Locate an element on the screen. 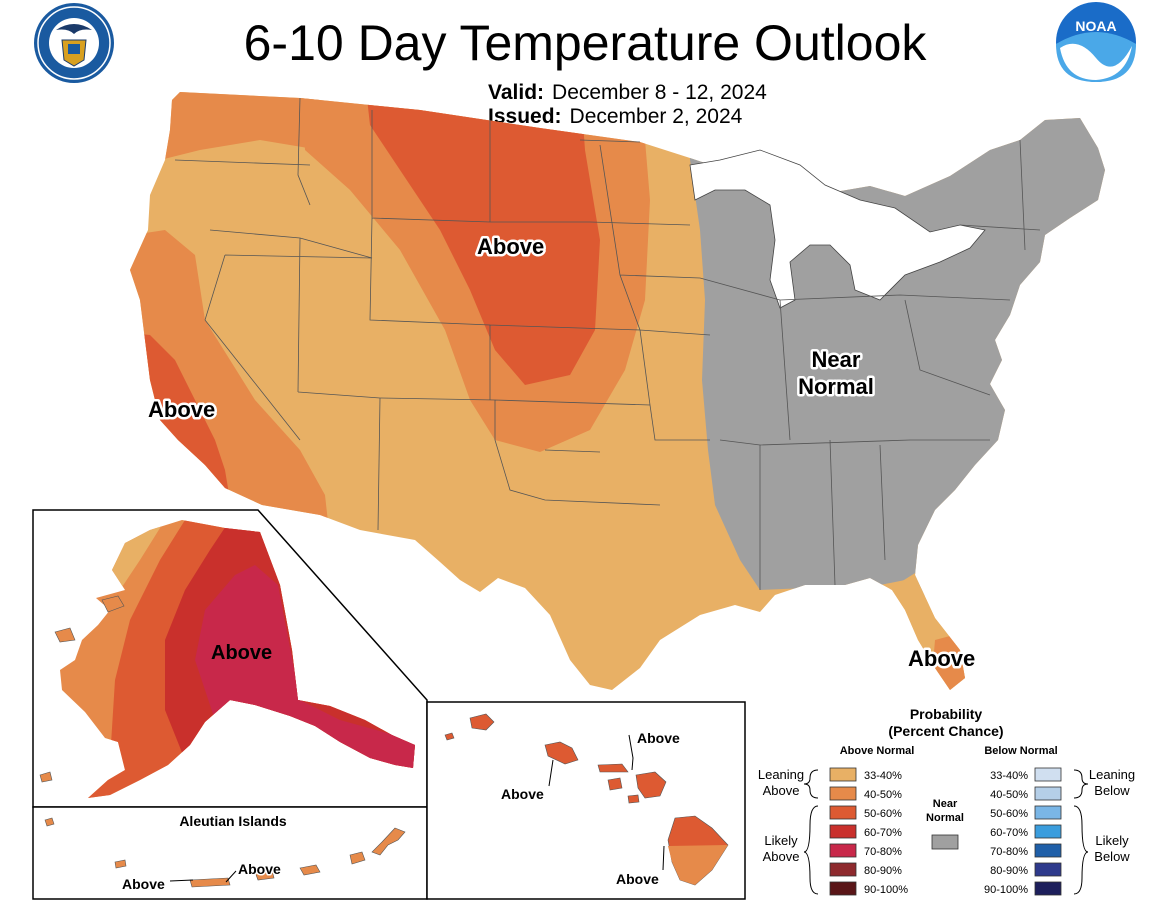  aleutian-islands is located at coordinates (225, 852).